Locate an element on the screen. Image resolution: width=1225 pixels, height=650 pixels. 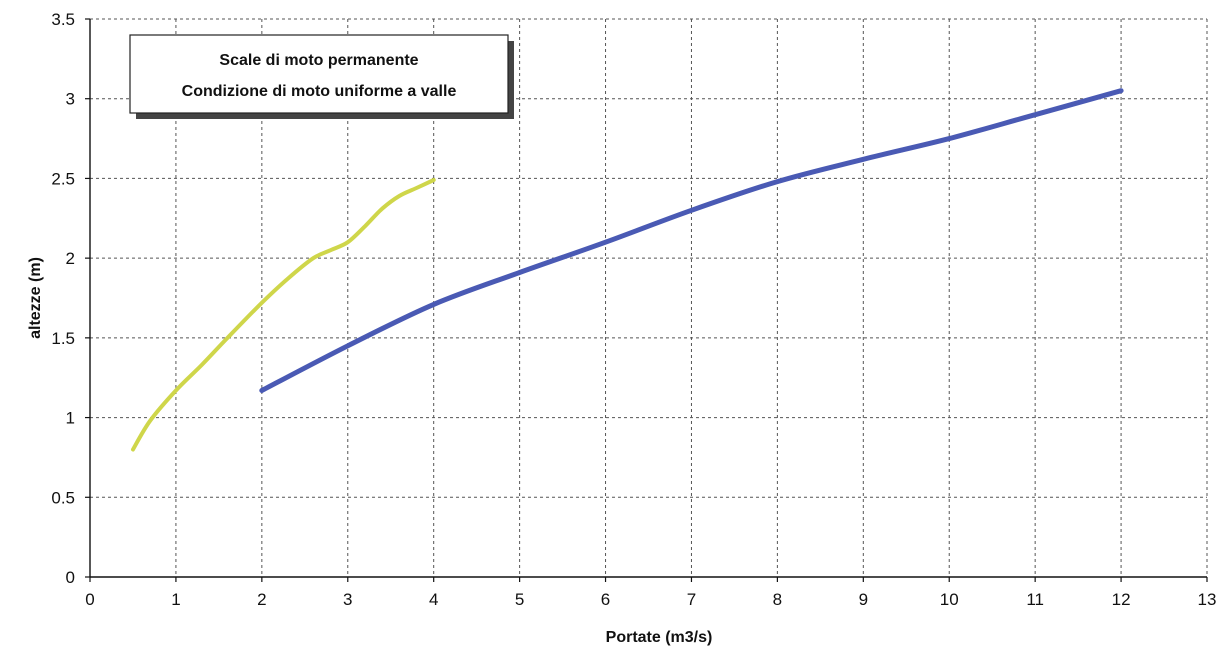
x-tick-label: 2 is located at coordinates (261, 599).